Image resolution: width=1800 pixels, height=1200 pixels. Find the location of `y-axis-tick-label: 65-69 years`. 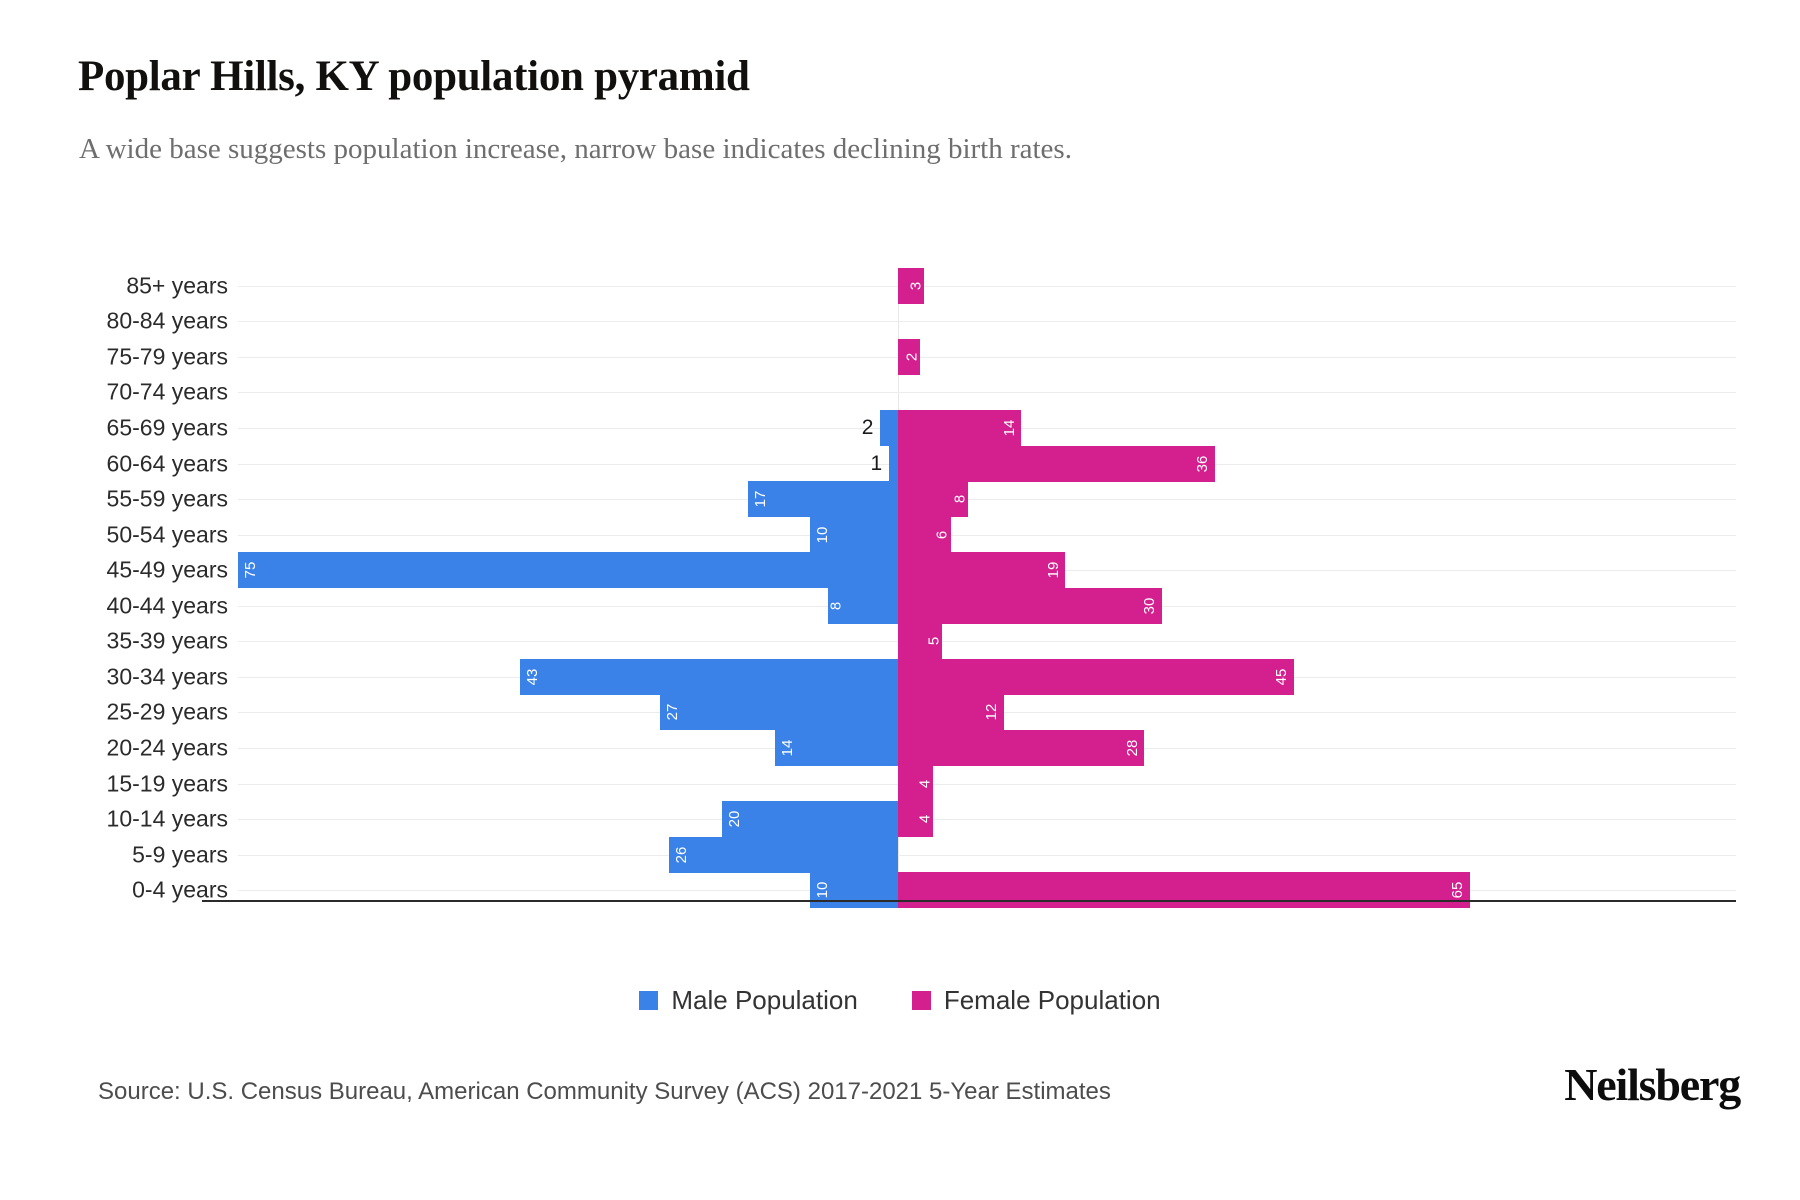

y-axis-tick-label: 65-69 years is located at coordinates (167, 427).